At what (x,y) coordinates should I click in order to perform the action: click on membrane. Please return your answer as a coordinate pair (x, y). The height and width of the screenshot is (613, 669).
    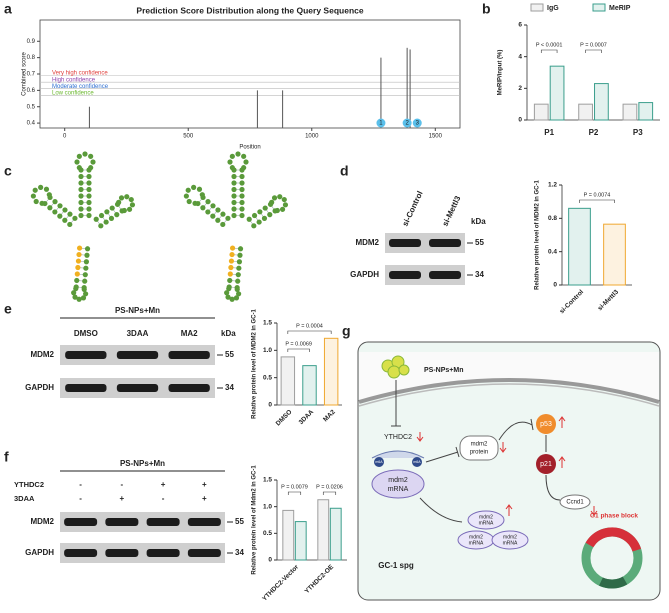
    Looking at the image, I should click on (509, 391).